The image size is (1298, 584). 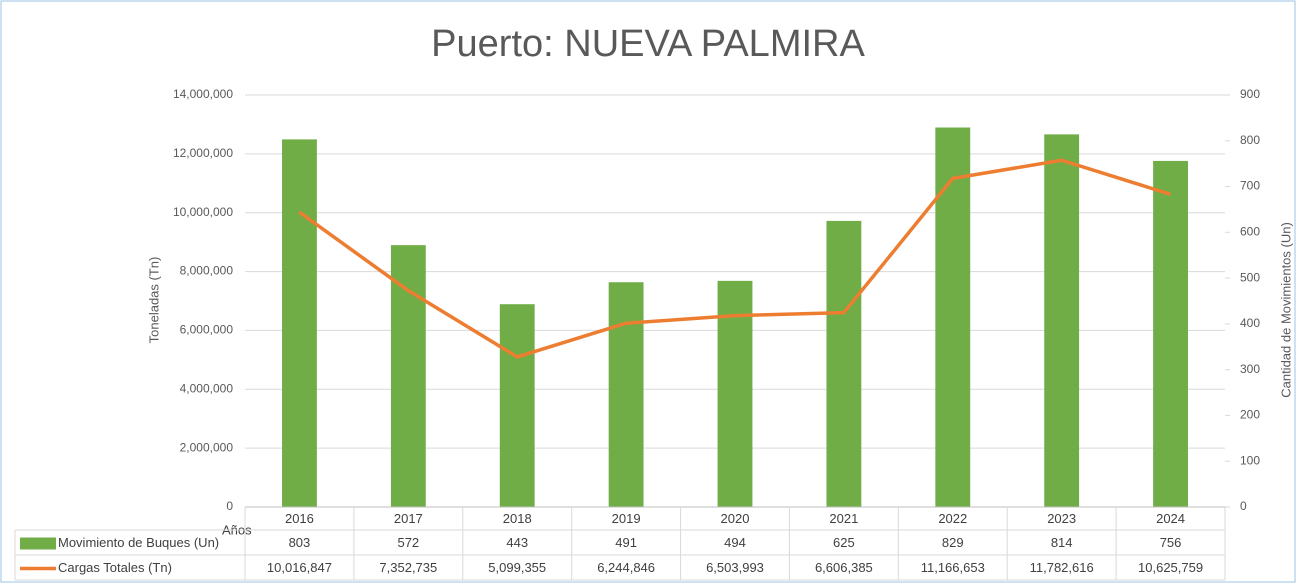 What do you see at coordinates (844, 542) in the screenshot?
I see `table-value: 625` at bounding box center [844, 542].